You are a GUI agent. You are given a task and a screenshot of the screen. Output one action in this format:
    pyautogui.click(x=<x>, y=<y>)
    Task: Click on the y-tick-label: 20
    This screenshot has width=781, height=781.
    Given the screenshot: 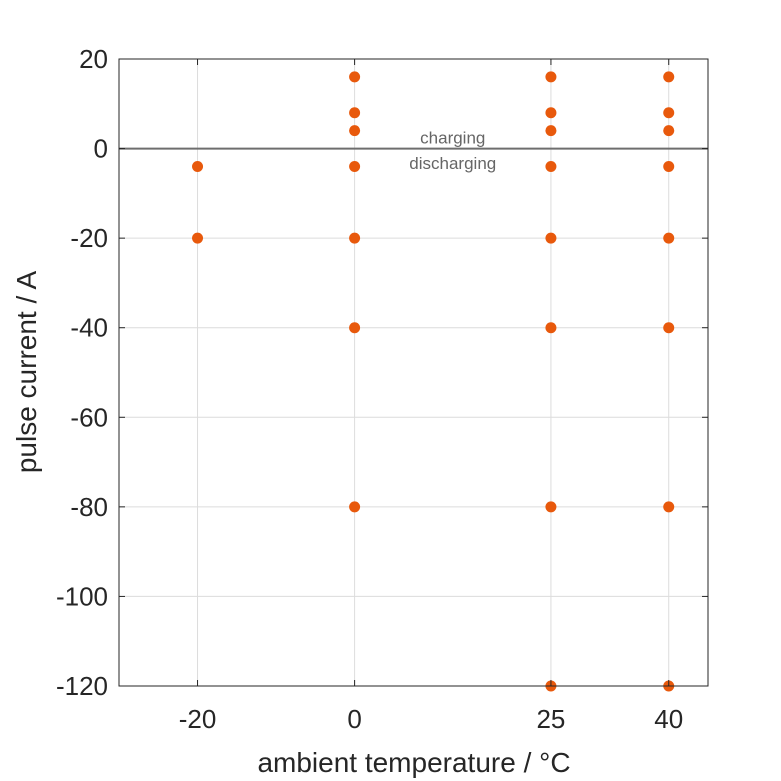 What is the action you would take?
    pyautogui.click(x=93, y=59)
    